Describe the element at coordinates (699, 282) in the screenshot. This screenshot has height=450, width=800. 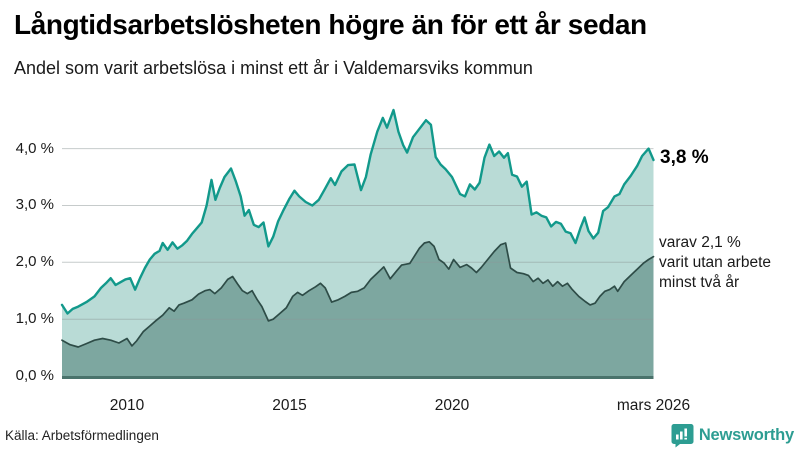
I see `annotation-line: minst två år` at that location.